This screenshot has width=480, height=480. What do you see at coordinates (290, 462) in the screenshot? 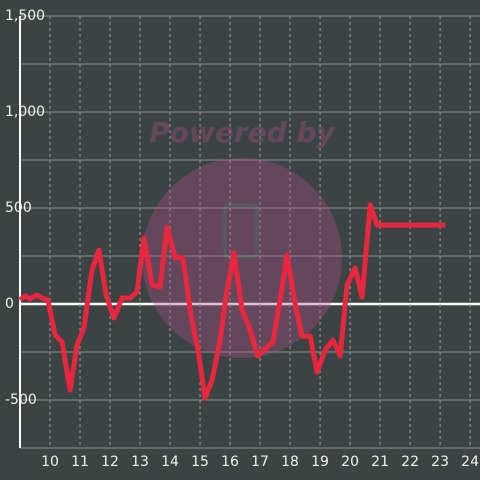
I see `x-tick-label: 18` at bounding box center [290, 462].